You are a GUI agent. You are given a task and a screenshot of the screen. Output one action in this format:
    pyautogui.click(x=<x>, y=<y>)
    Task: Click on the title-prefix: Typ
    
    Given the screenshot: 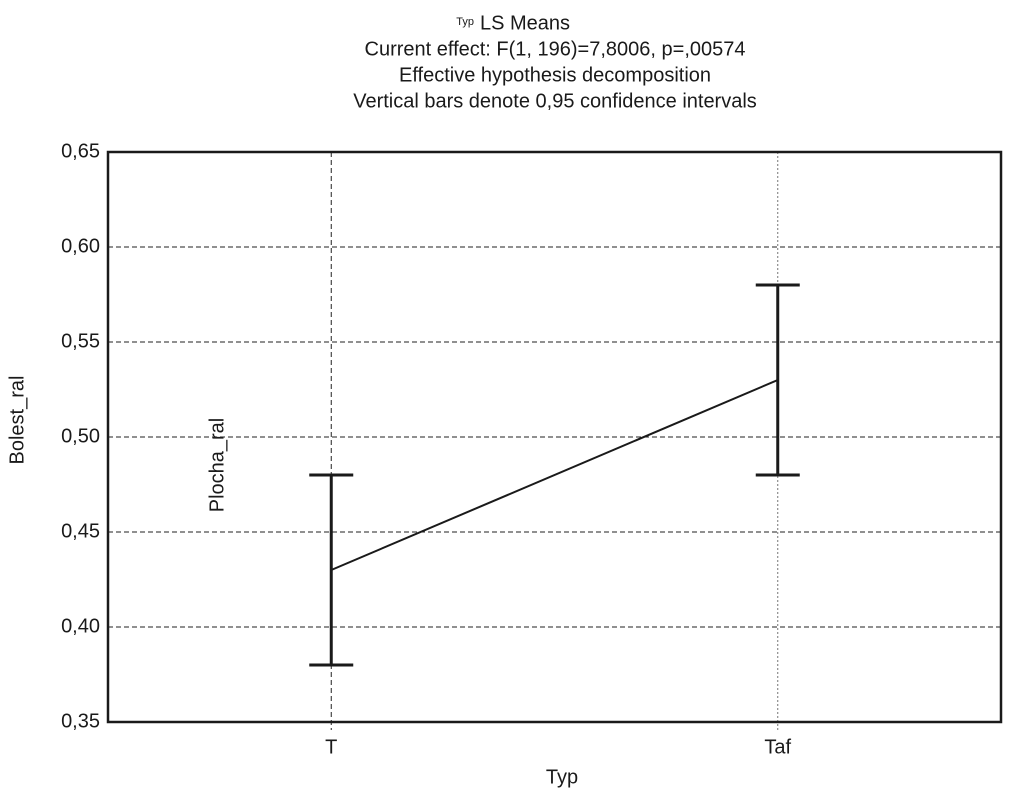 What is the action you would take?
    pyautogui.click(x=465, y=22)
    